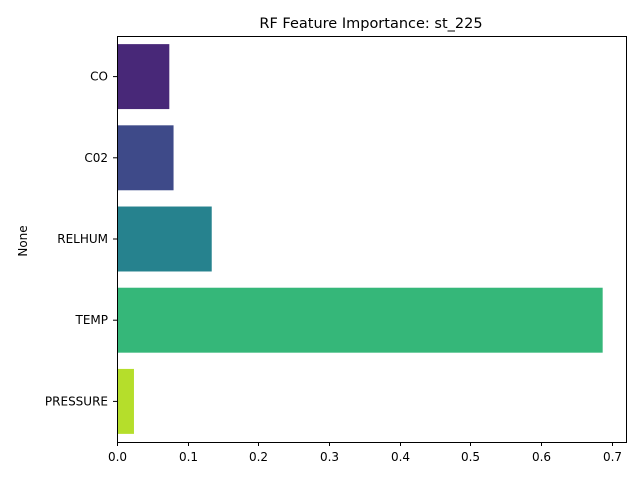  Describe the element at coordinates (96, 158) in the screenshot. I see `y-tick-label: C02` at that location.